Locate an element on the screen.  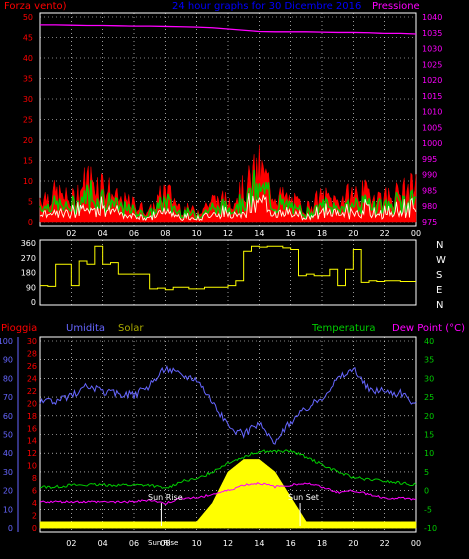
y-tick-label-humidity: 50 is located at coordinates (8, 435).